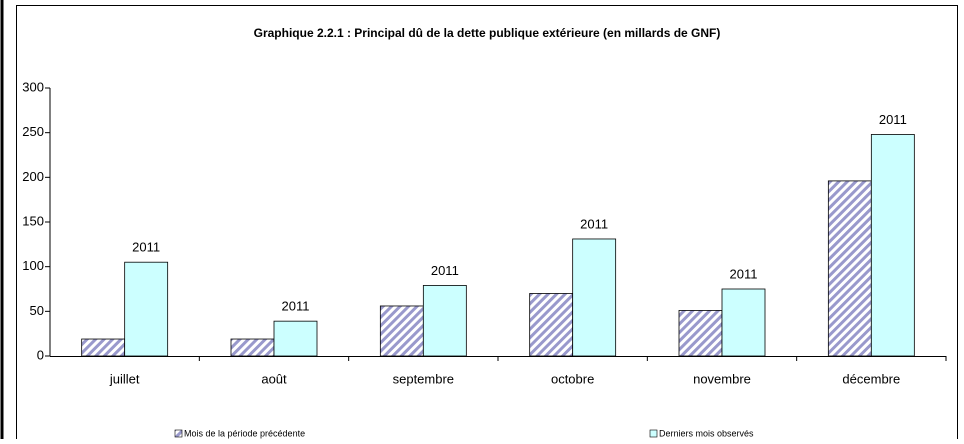 This screenshot has height=444, width=964. I want to click on x-tick-label: juillet, so click(124, 378).